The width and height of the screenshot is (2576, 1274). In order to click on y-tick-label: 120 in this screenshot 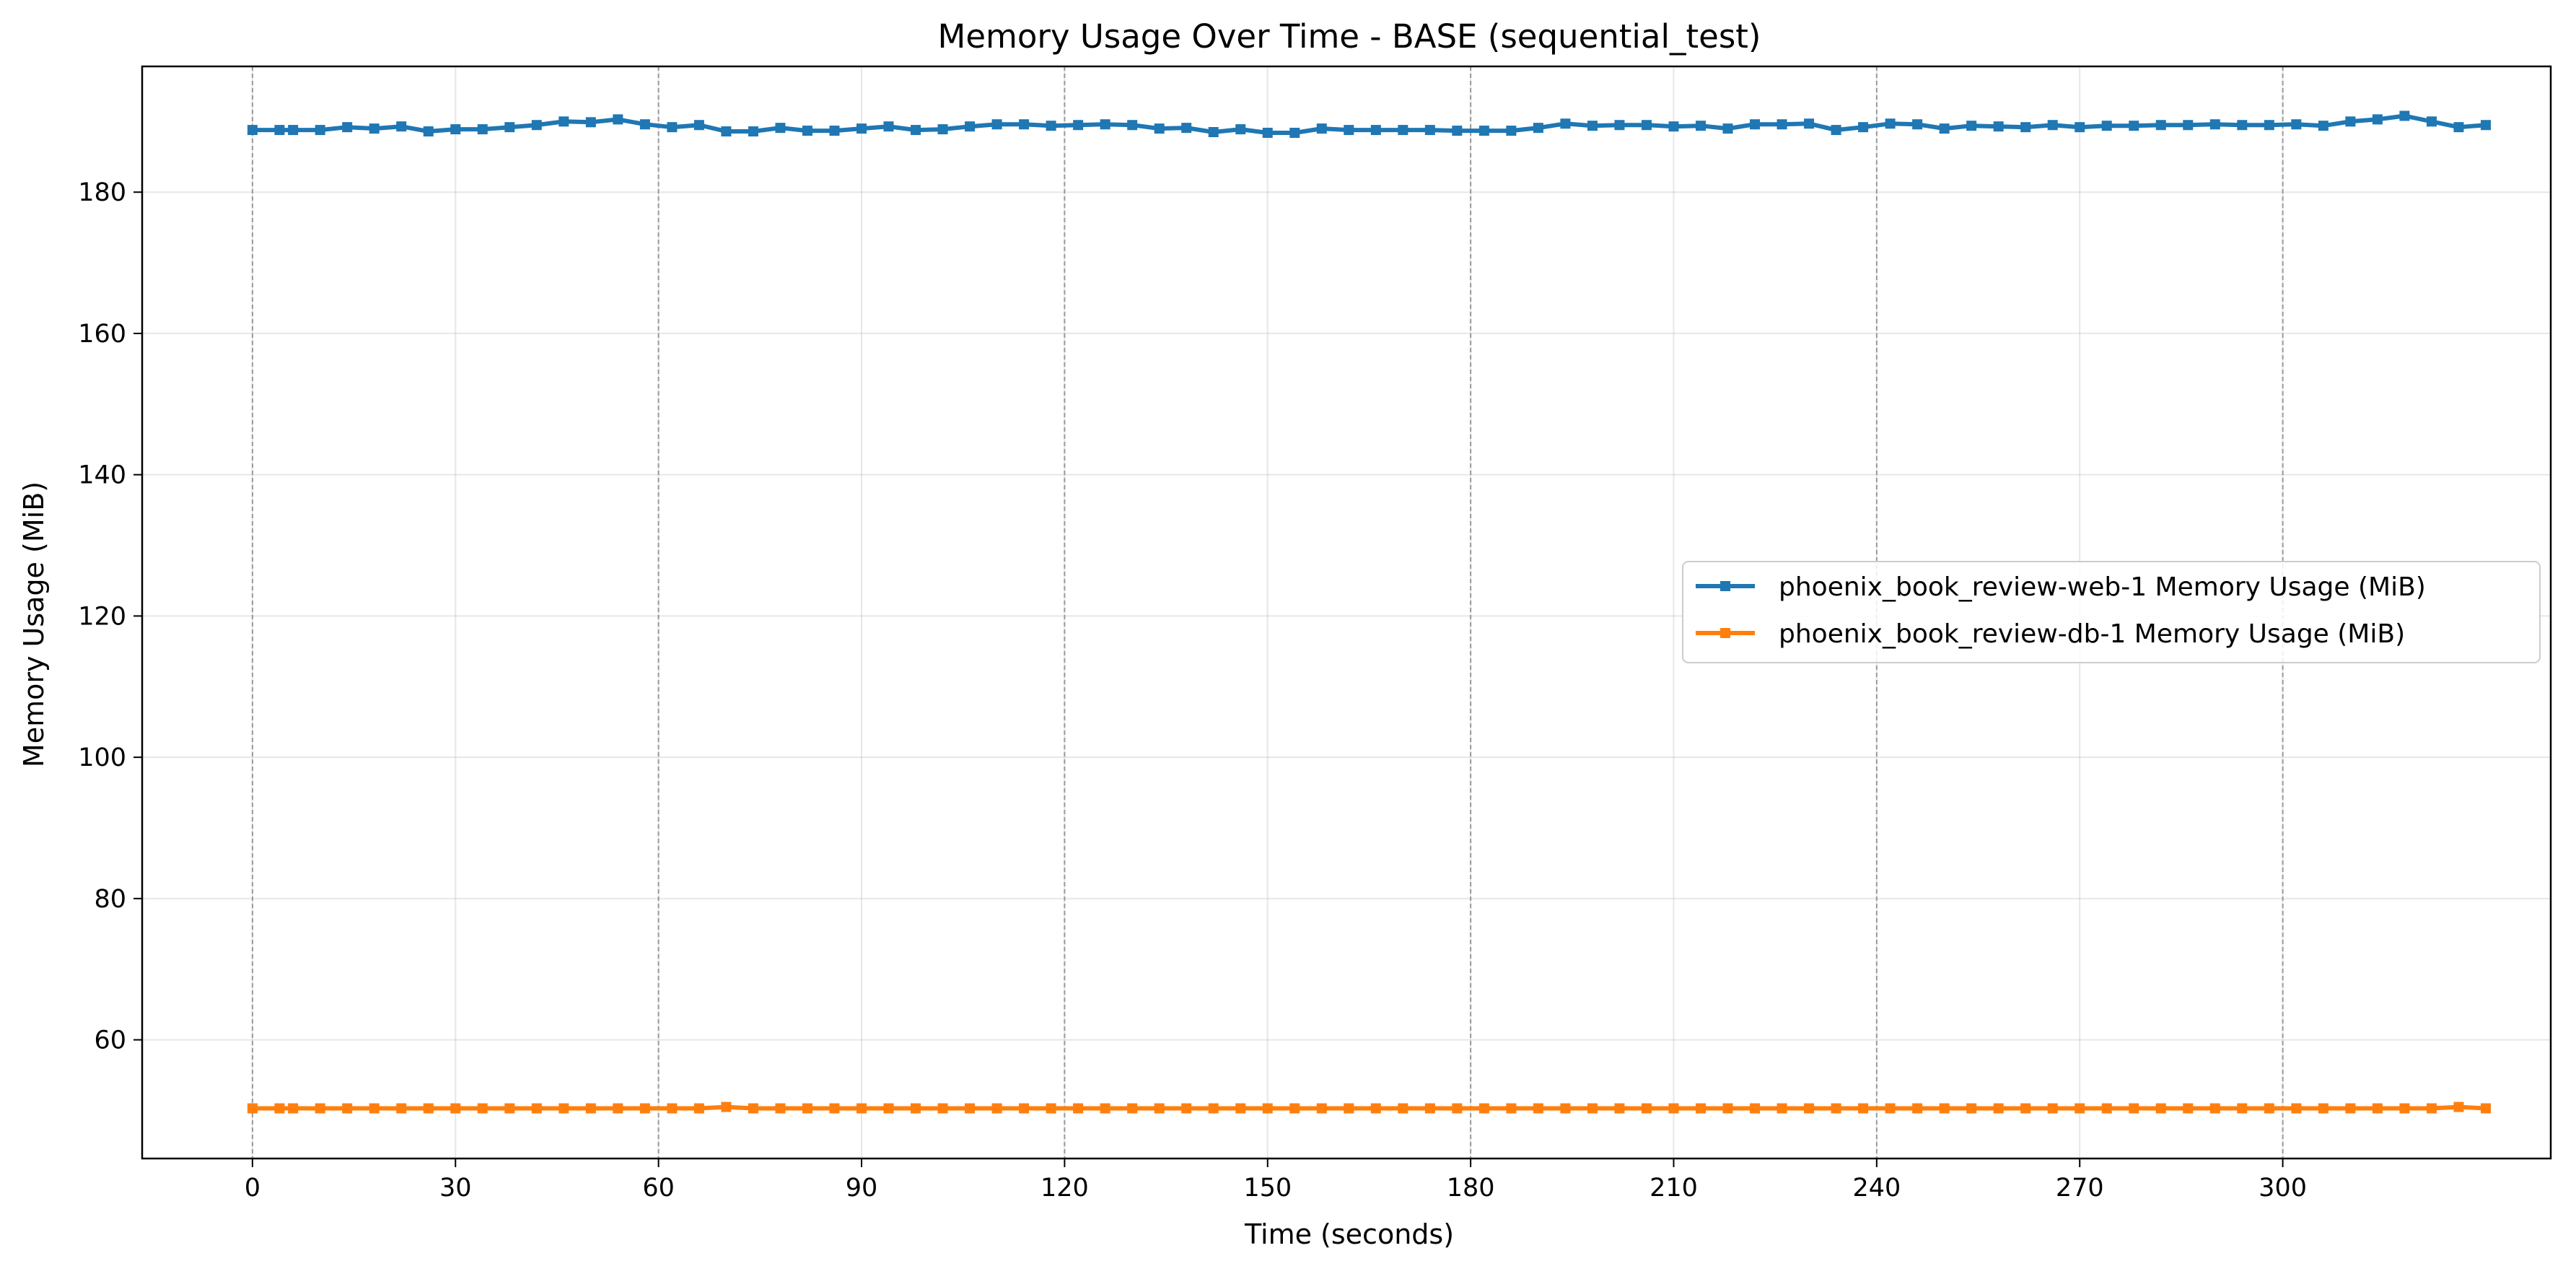, I will do `click(102, 616)`.